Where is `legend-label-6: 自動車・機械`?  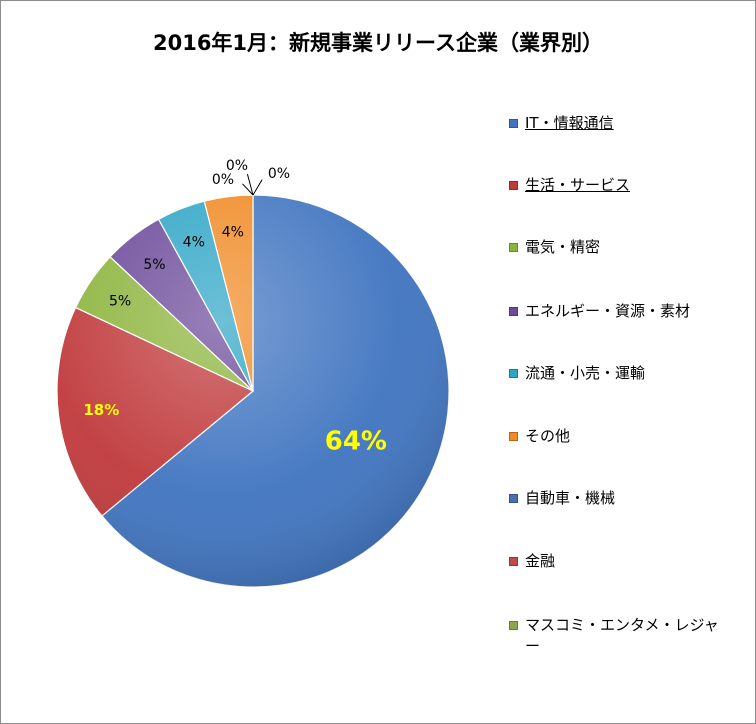
legend-label-6: 自動車・機械 is located at coordinates (570, 498).